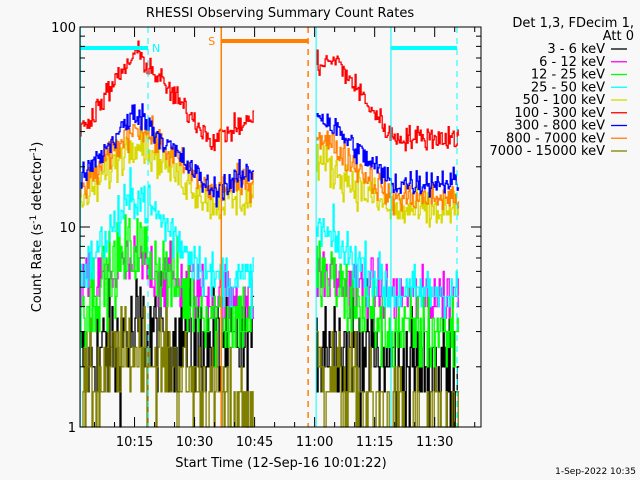 This screenshot has width=640, height=480. Describe the element at coordinates (37, 144) in the screenshot. I see `y-axis-label-end: )` at that location.